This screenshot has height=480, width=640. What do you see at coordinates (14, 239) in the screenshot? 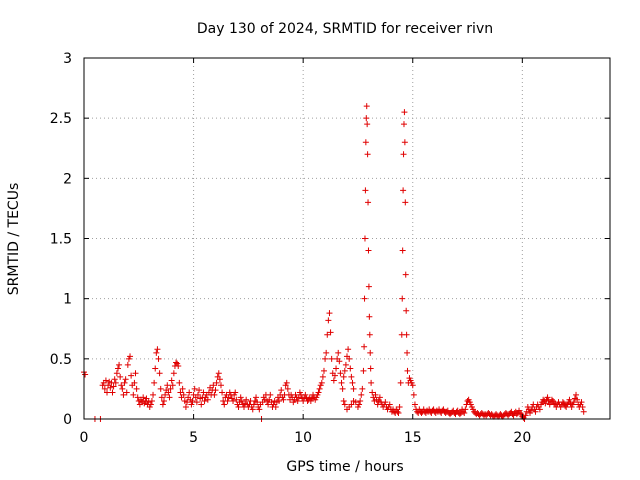
I see `y-axis-label: SRMTID / TECUs` at bounding box center [14, 239].